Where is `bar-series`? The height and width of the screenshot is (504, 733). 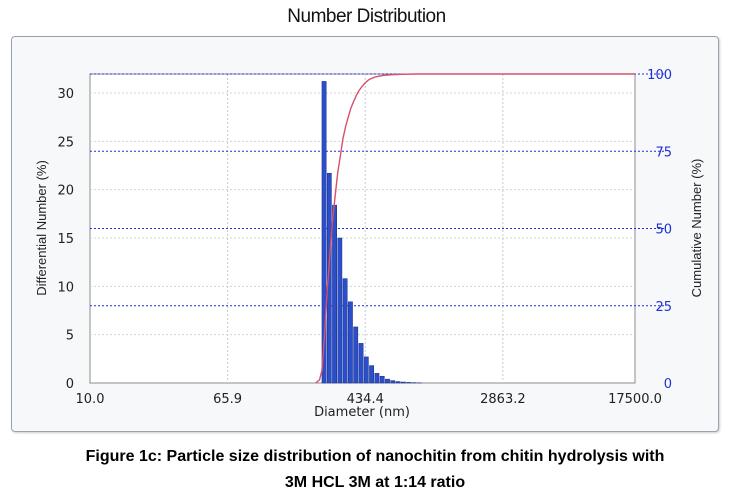 bar-series is located at coordinates (371, 232).